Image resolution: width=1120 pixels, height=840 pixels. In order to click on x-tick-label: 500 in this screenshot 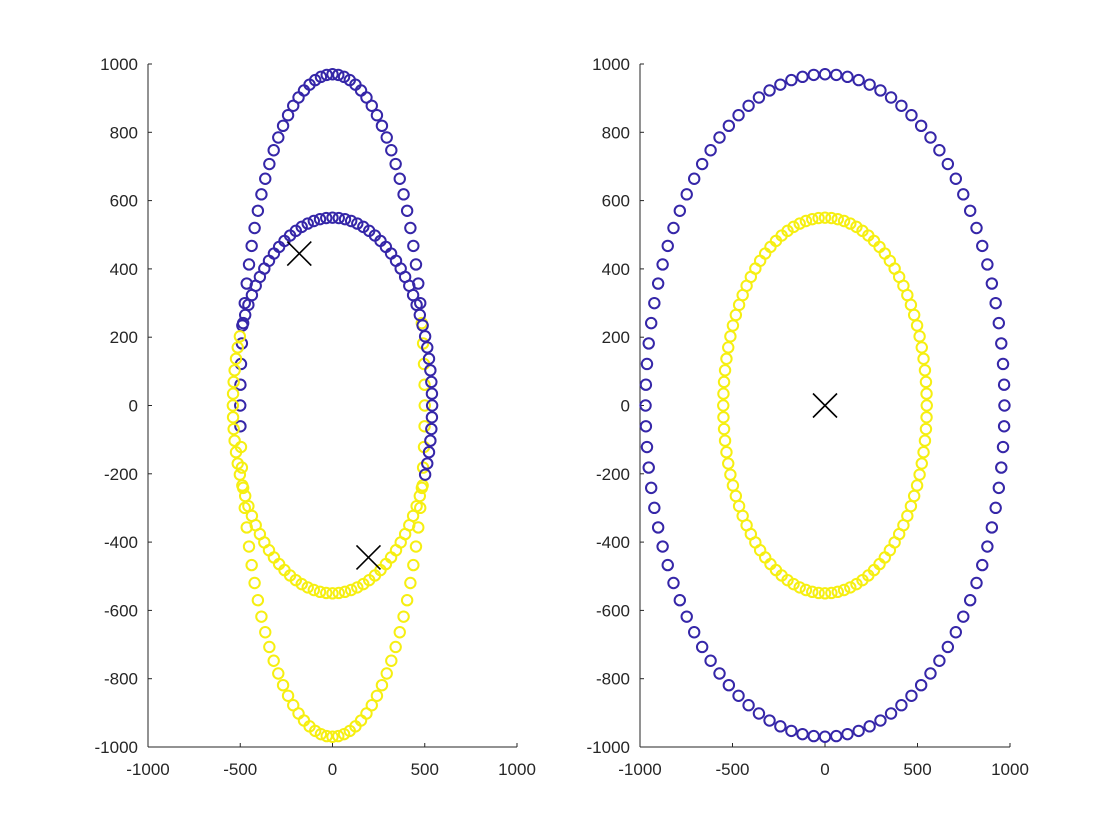, I will do `click(917, 769)`.